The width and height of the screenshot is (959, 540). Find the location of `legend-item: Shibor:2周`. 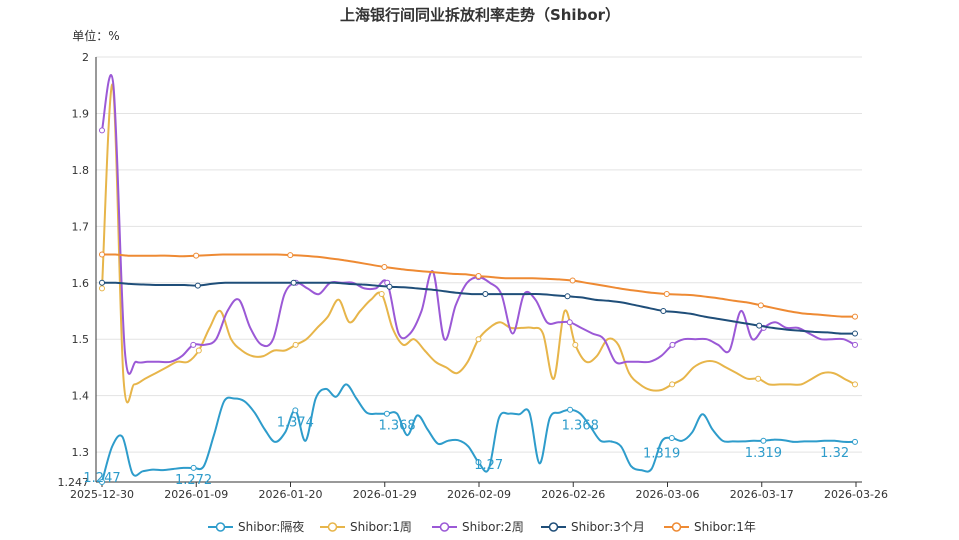

legend-item: Shibor:2周 is located at coordinates (478, 527).